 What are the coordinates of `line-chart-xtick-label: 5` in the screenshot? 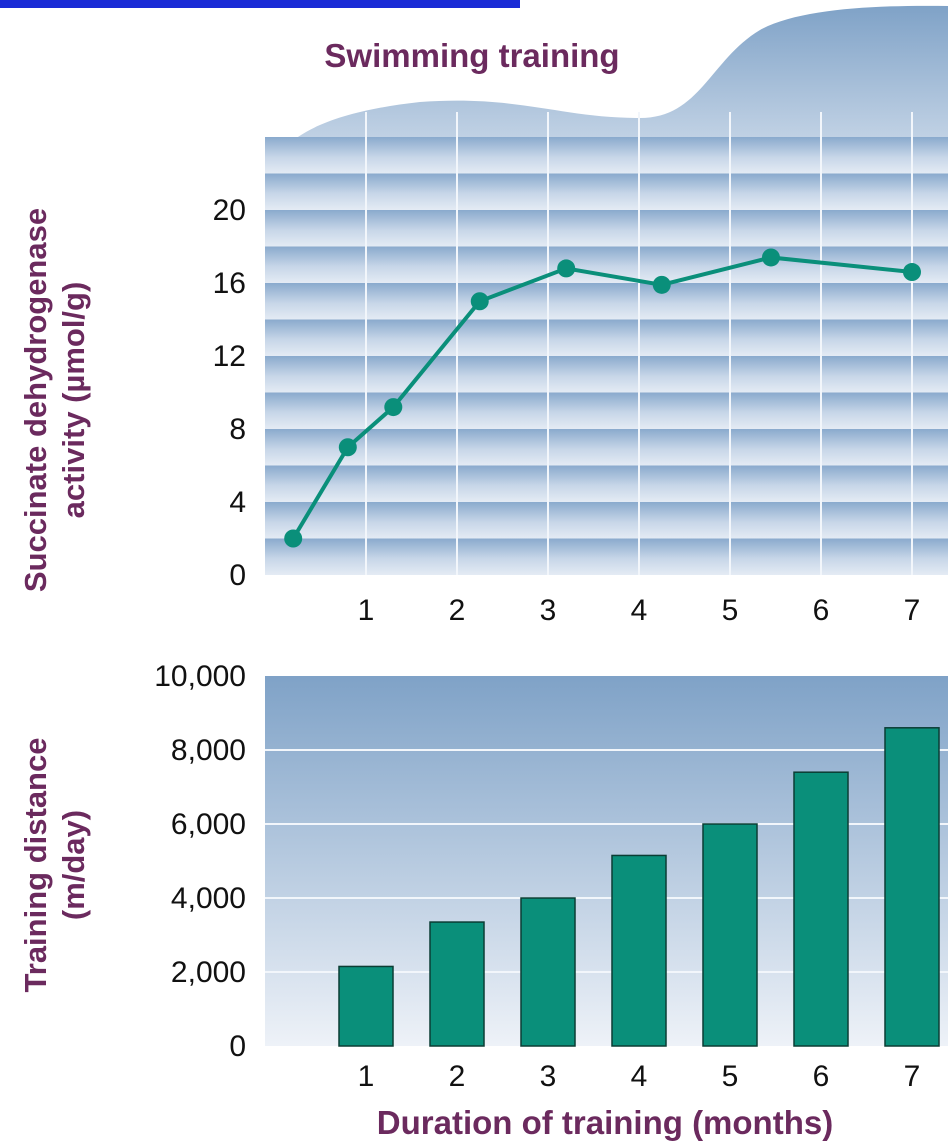 It's located at (730, 610).